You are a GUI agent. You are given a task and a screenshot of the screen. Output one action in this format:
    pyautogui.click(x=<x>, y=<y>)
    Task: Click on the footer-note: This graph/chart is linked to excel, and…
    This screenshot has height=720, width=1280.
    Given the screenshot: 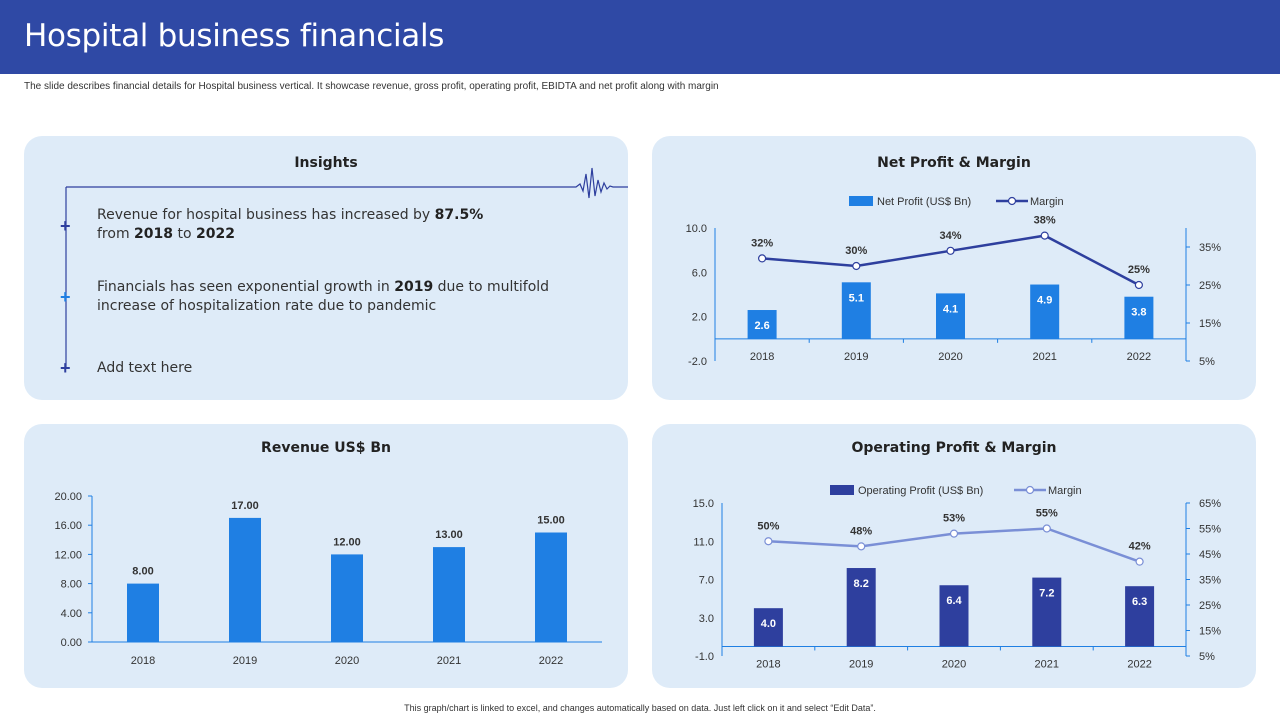 What is the action you would take?
    pyautogui.click(x=640, y=708)
    